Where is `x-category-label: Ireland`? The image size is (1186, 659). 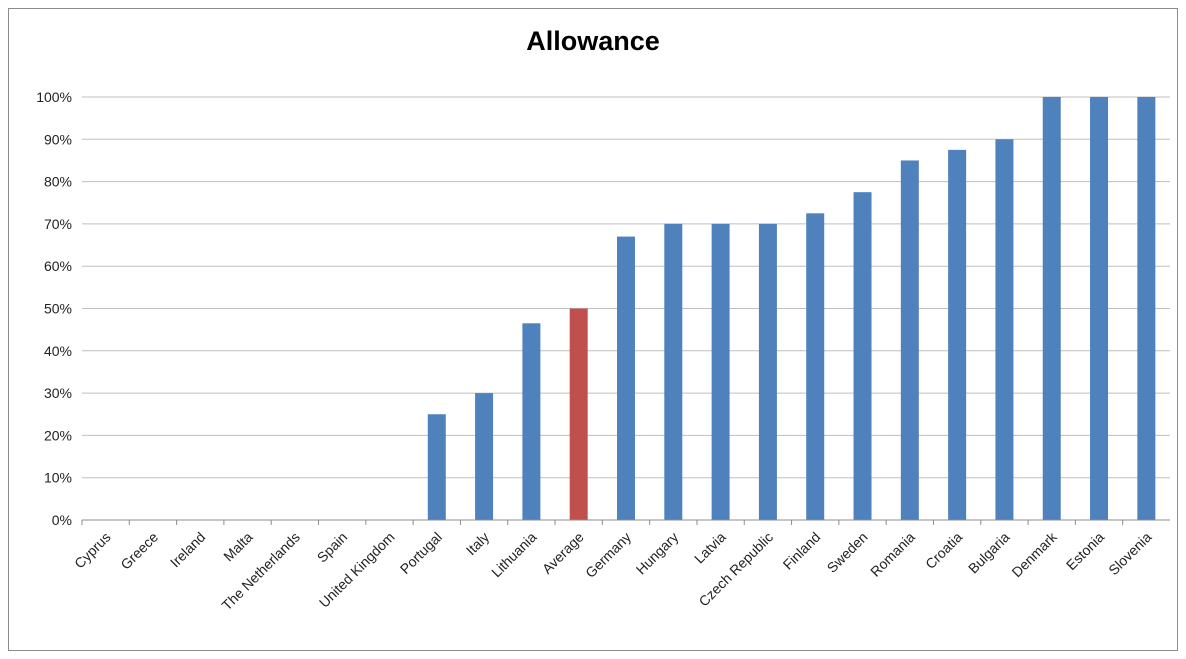 x-category-label: Ireland is located at coordinates (188, 550).